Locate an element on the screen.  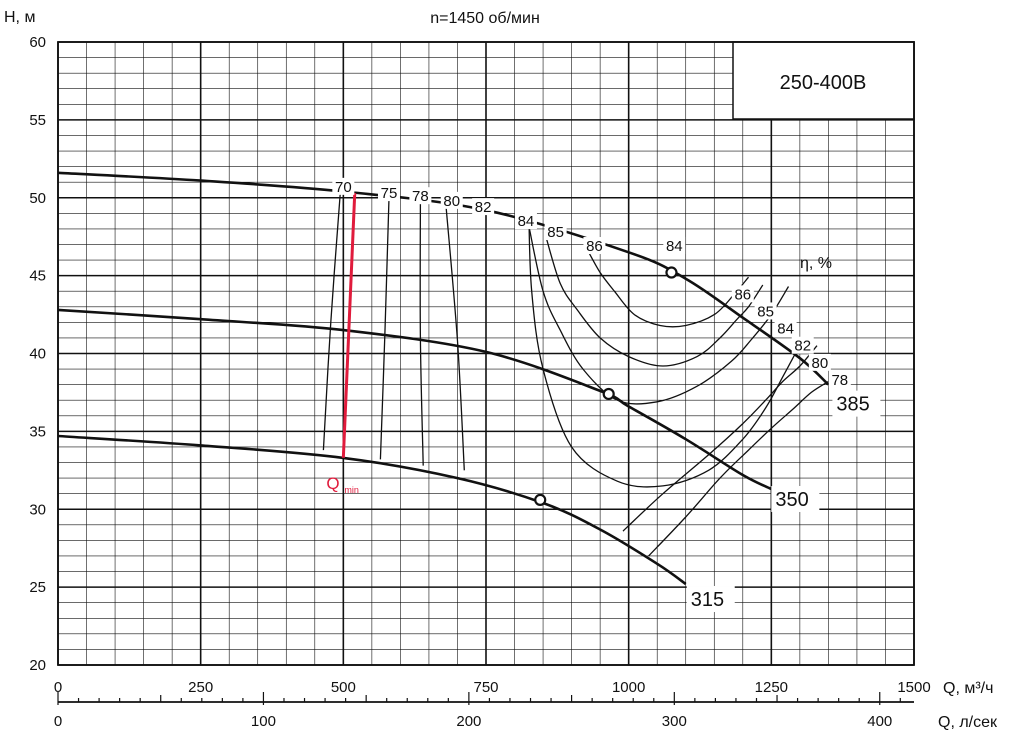
x2-tick-label: 300 is located at coordinates (674, 721).